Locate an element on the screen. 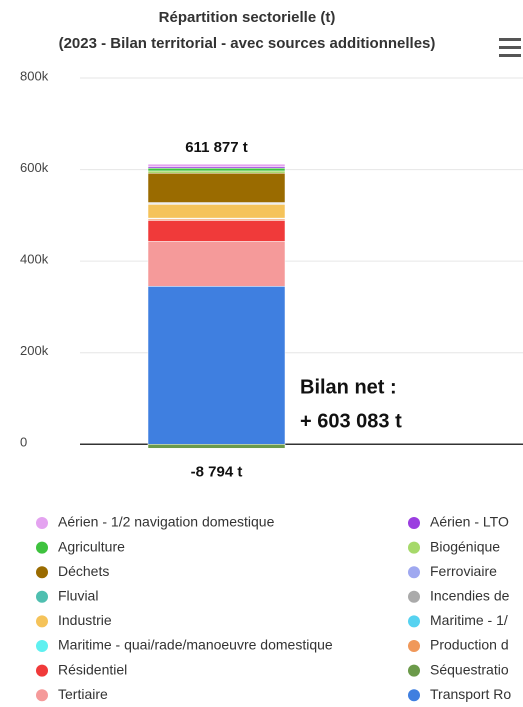 Image resolution: width=523 pixels, height=707 pixels. chart-title: Répartition sectorielle (t) is located at coordinates (247, 17).